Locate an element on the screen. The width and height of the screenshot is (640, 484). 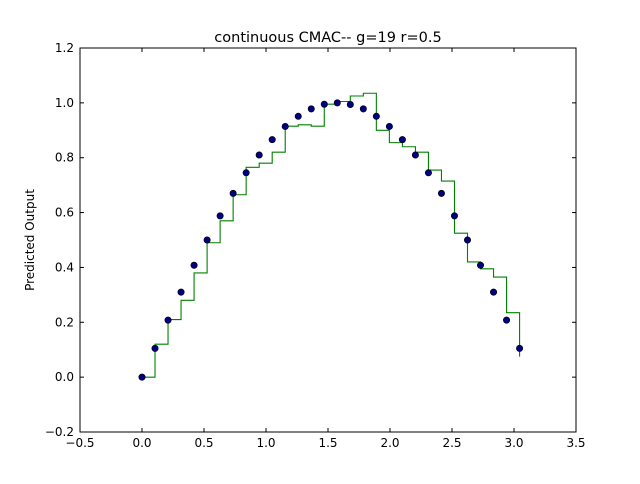
y-tick-label: −0.2 is located at coordinates (59, 432).